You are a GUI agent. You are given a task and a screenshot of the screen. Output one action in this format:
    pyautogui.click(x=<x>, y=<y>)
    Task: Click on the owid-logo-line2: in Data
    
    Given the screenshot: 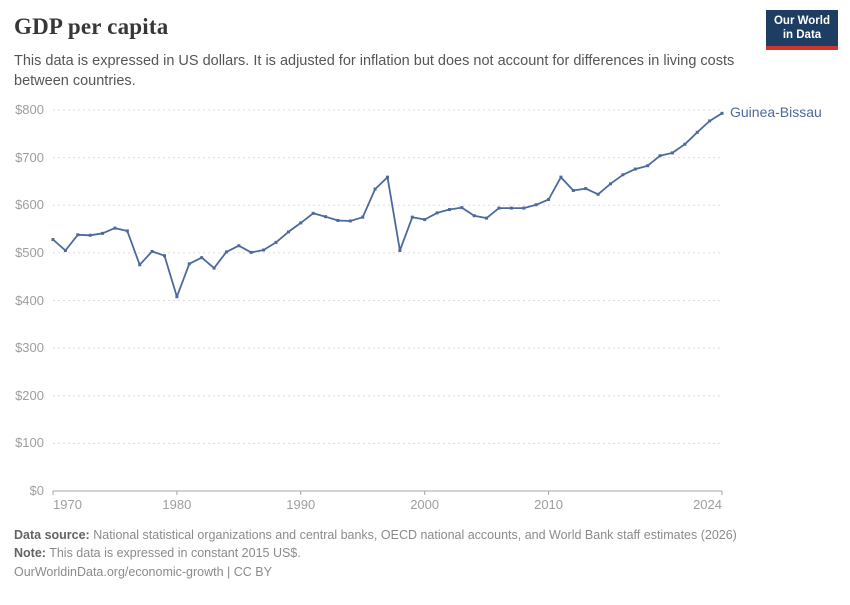 What is the action you would take?
    pyautogui.click(x=802, y=35)
    